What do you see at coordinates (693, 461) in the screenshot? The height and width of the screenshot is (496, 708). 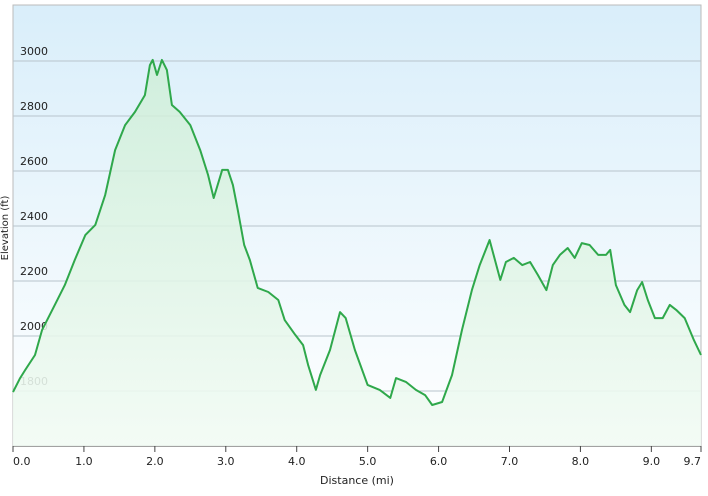 I see `x-tick-label: 9.7` at bounding box center [693, 461].